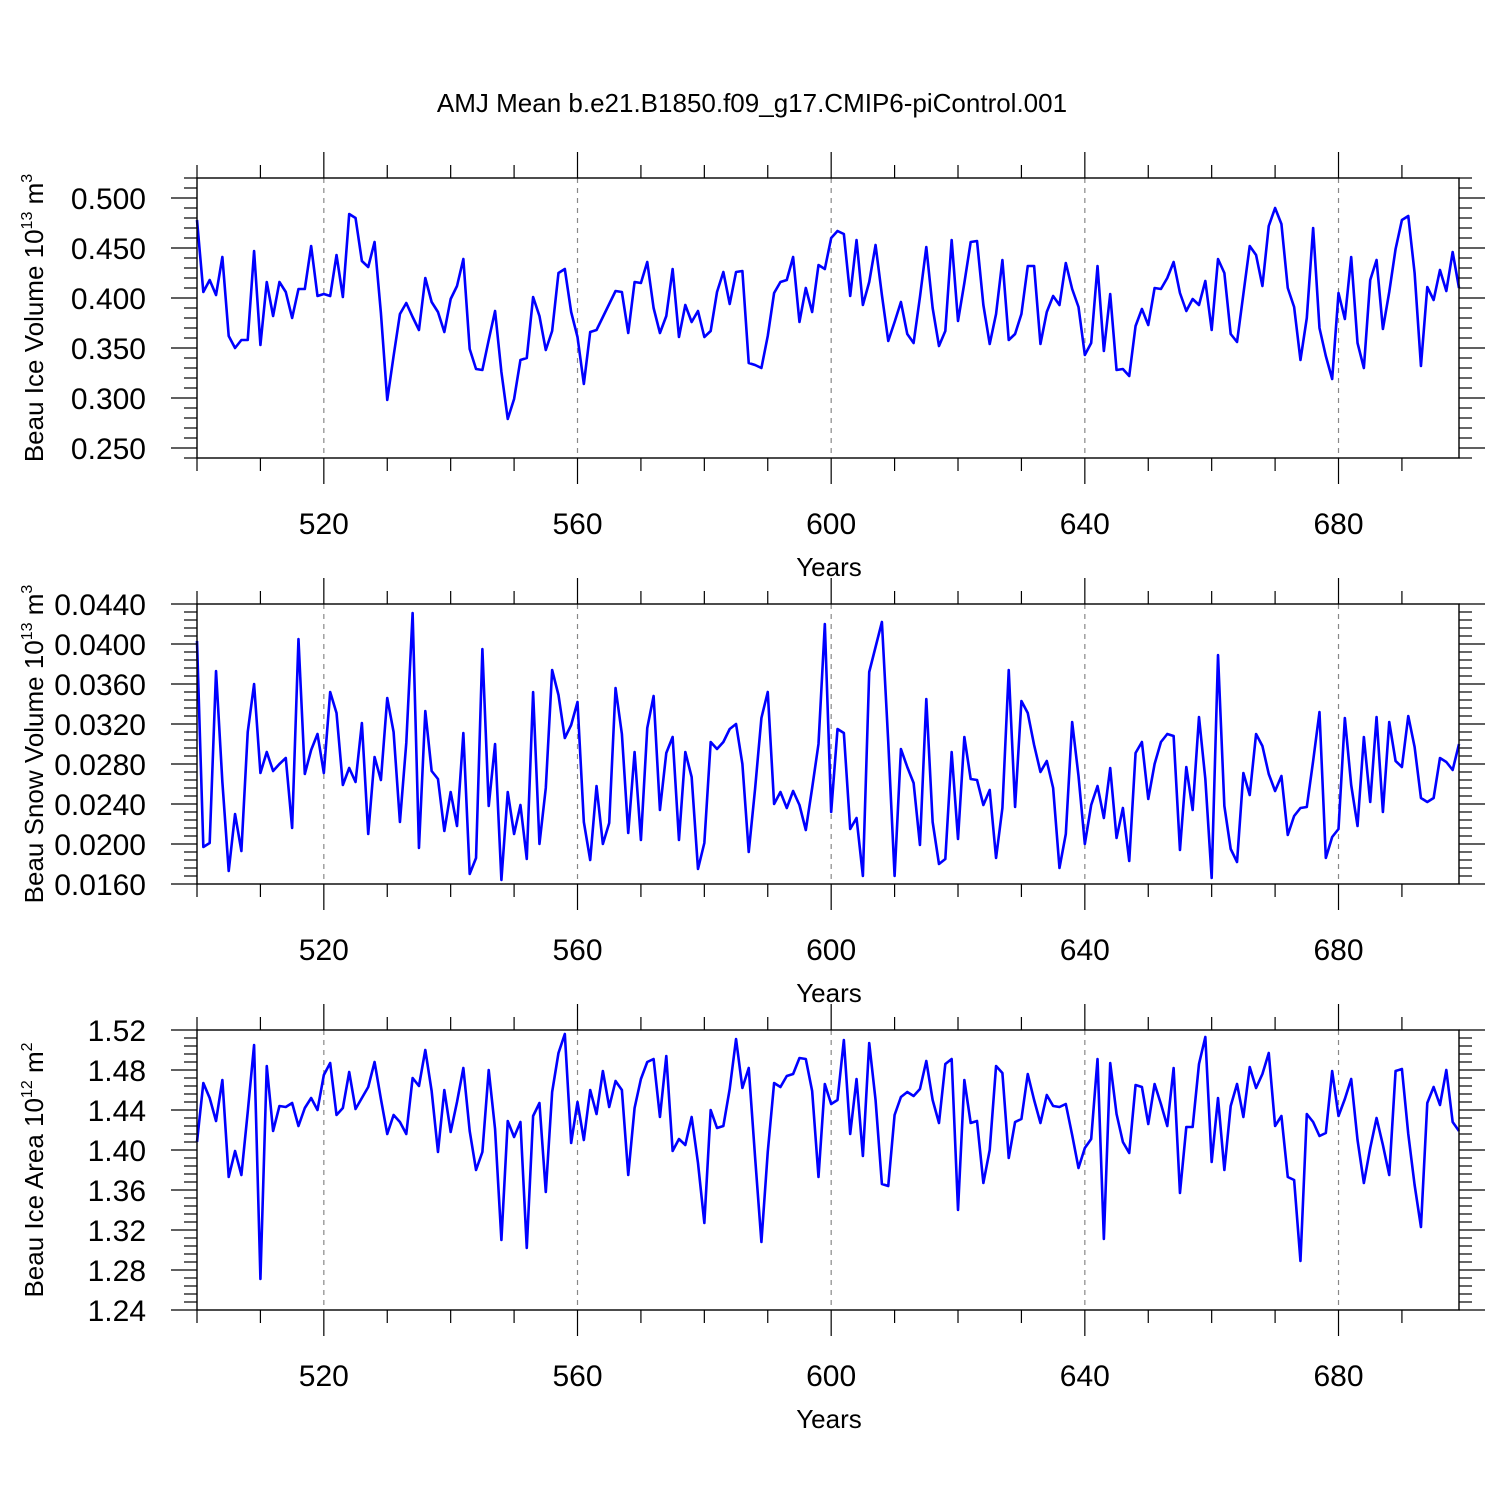 The height and width of the screenshot is (1500, 1500). What do you see at coordinates (117, 1191) in the screenshot?
I see `y-tick-label: 1.36` at bounding box center [117, 1191].